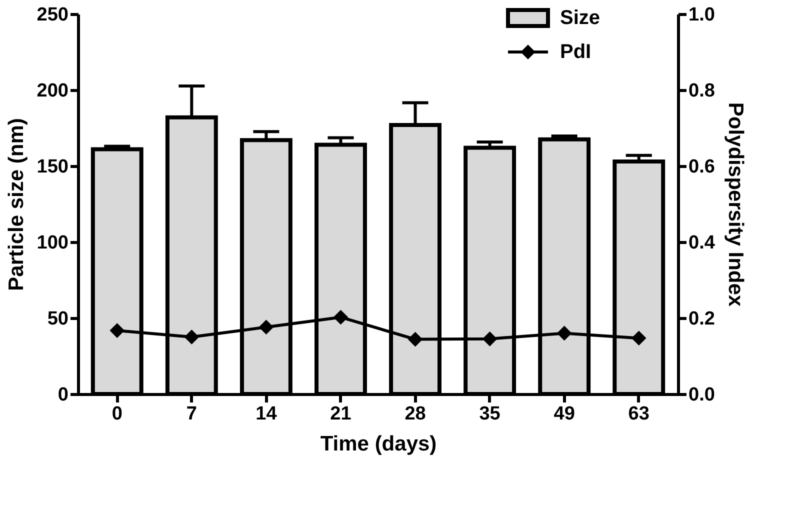  What do you see at coordinates (415, 414) in the screenshot?
I see `x-tick-label: 28` at bounding box center [415, 414].